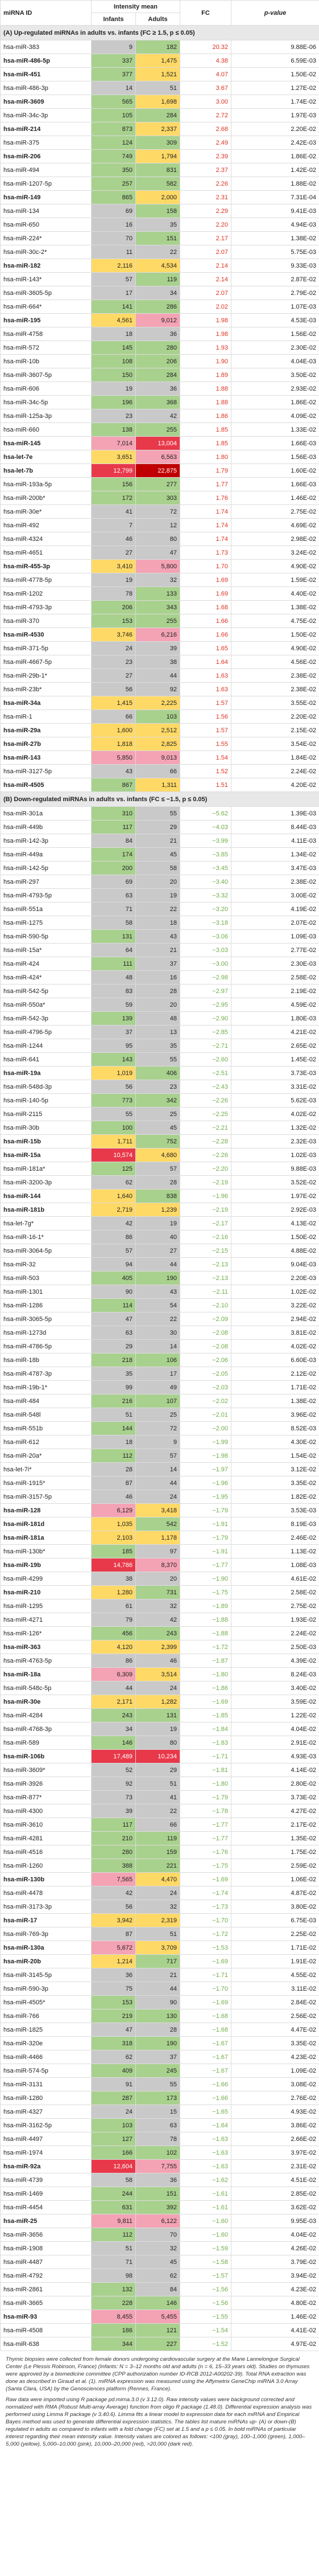  Describe the element at coordinates (46, 977) in the screenshot. I see `mirna-id: hsa-miR-424*` at that location.